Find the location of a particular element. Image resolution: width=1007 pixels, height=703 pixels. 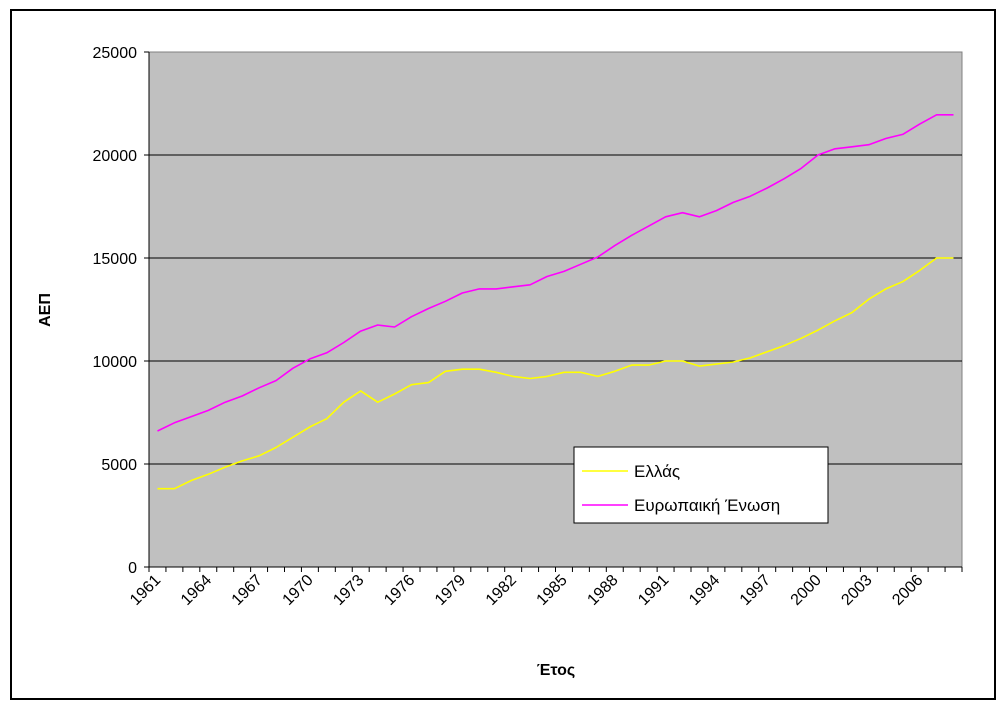

y-tick-label: 20000 is located at coordinates (115, 156).